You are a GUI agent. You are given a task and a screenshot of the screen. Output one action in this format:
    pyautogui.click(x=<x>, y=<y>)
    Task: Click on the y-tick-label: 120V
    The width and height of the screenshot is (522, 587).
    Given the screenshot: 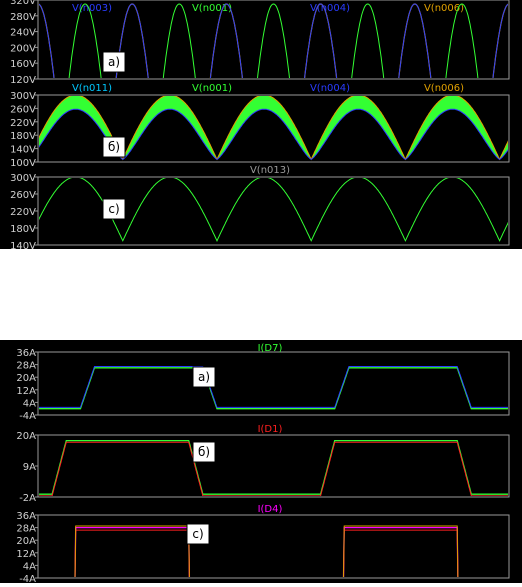 What is the action you would take?
    pyautogui.click(x=23, y=80)
    